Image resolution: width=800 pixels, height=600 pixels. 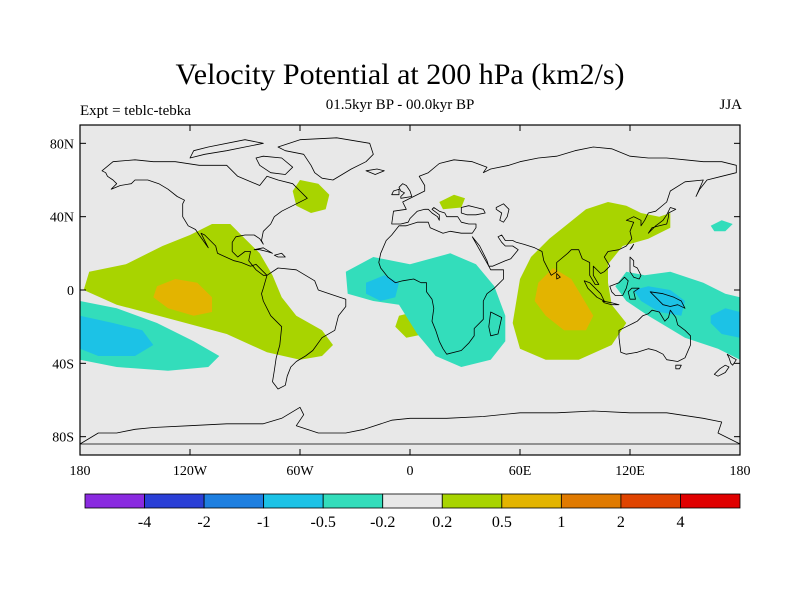 What do you see at coordinates (410, 425) in the screenshot?
I see `coastline-antarctica` at bounding box center [410, 425].